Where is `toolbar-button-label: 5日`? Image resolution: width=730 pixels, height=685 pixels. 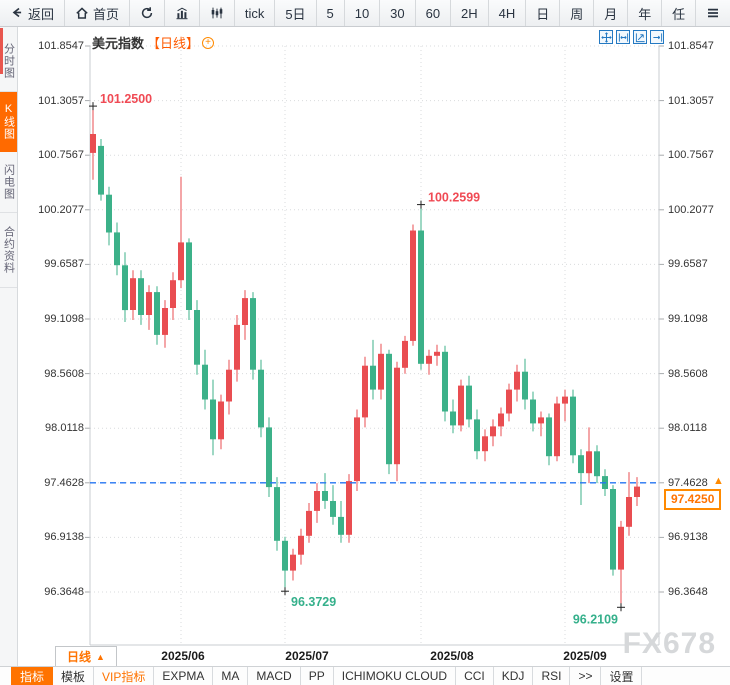 toolbar-button-label: 5日 is located at coordinates (295, 14).